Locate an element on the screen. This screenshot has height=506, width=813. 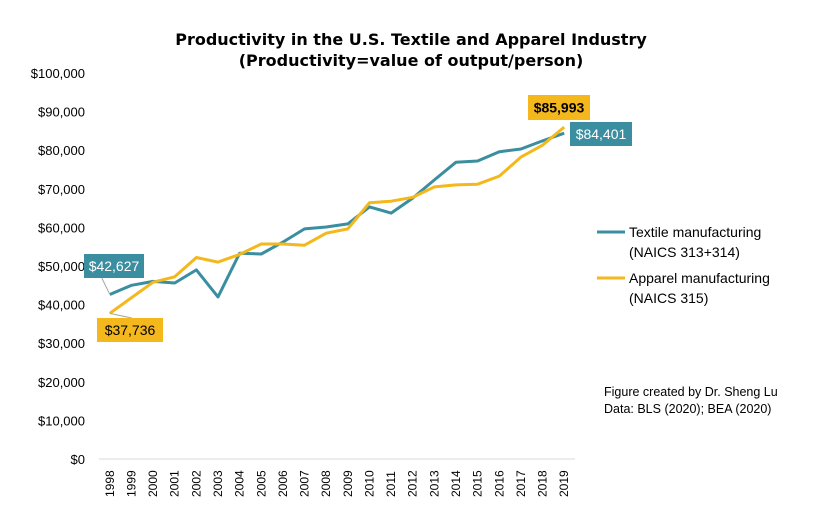
x-tick-label: 2000 is located at coordinates (153, 483).